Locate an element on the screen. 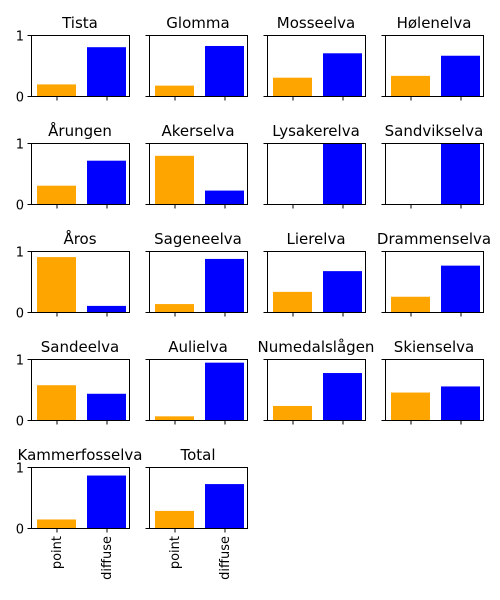  panel-sageneelva: Sageneelva is located at coordinates (196, 273).